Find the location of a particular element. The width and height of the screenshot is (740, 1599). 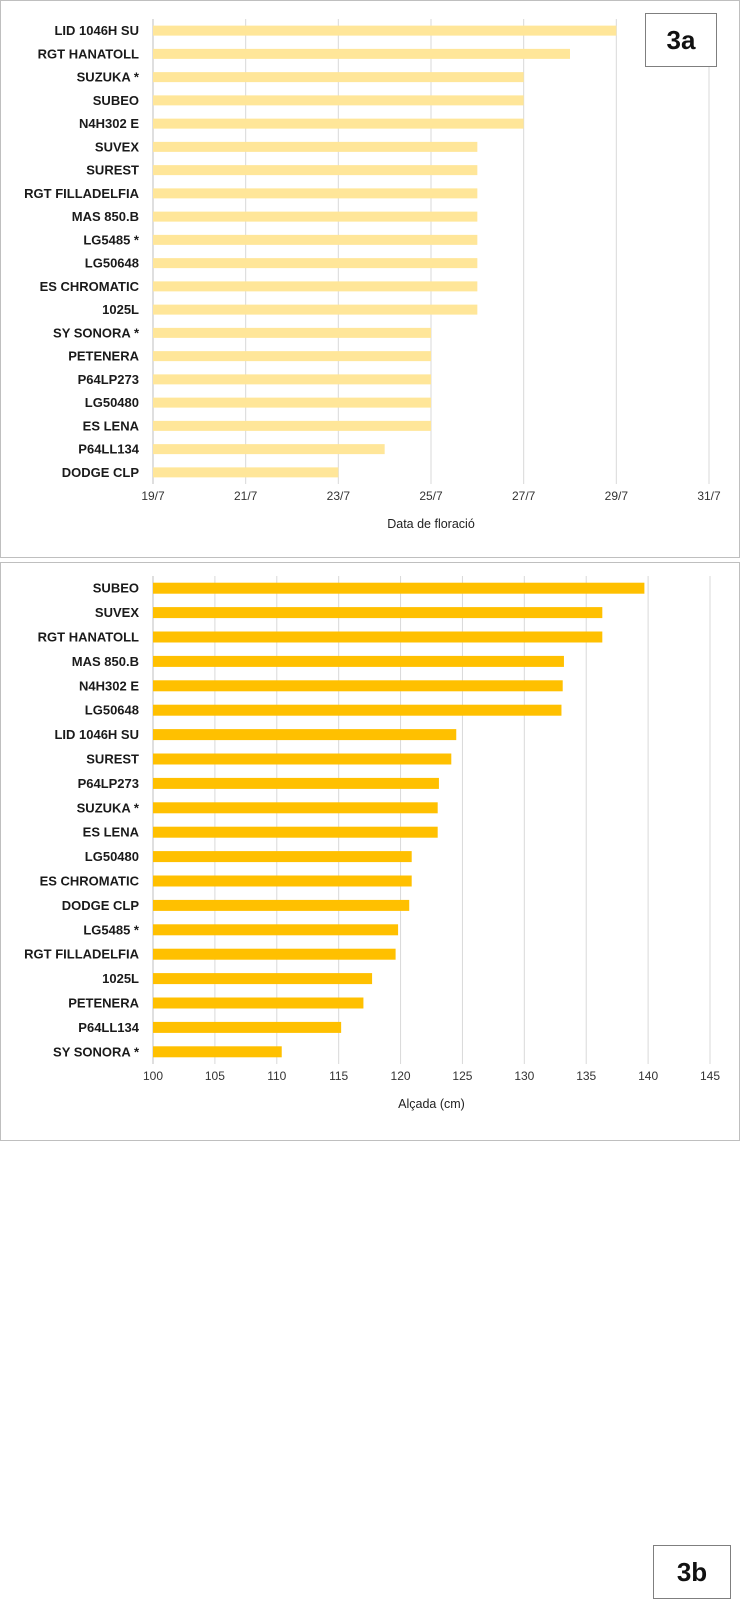

x-tick-label: 120 is located at coordinates (401, 1076).